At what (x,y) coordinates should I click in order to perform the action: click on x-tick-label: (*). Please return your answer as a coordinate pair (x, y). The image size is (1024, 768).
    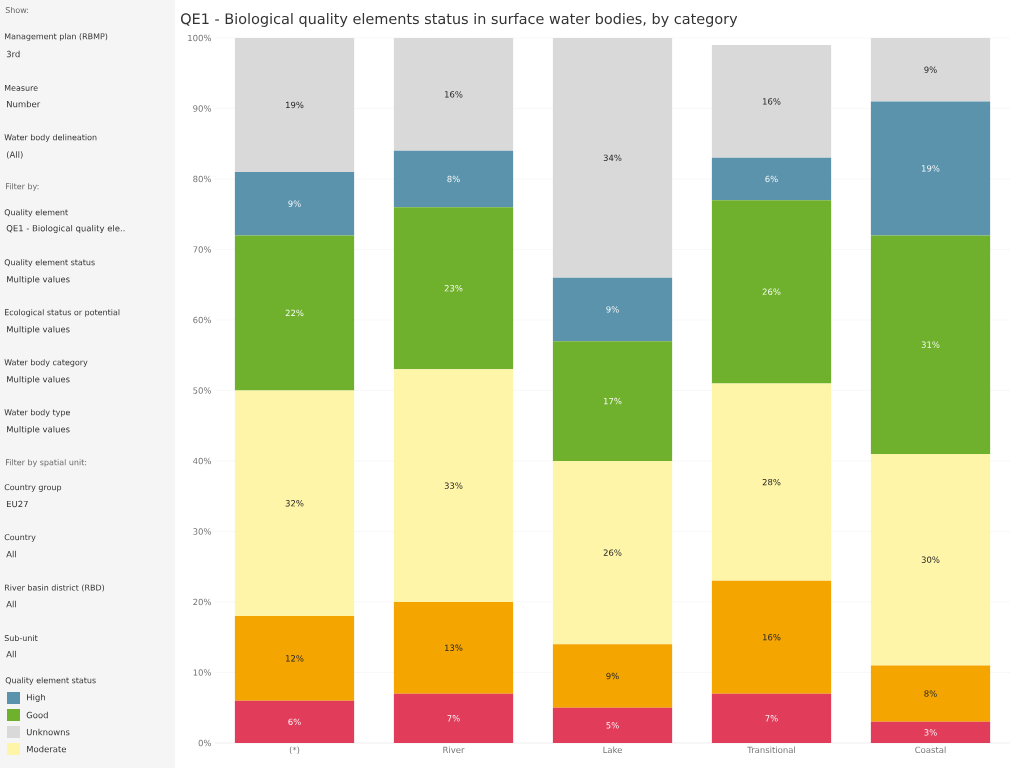
    Looking at the image, I should click on (294, 750).